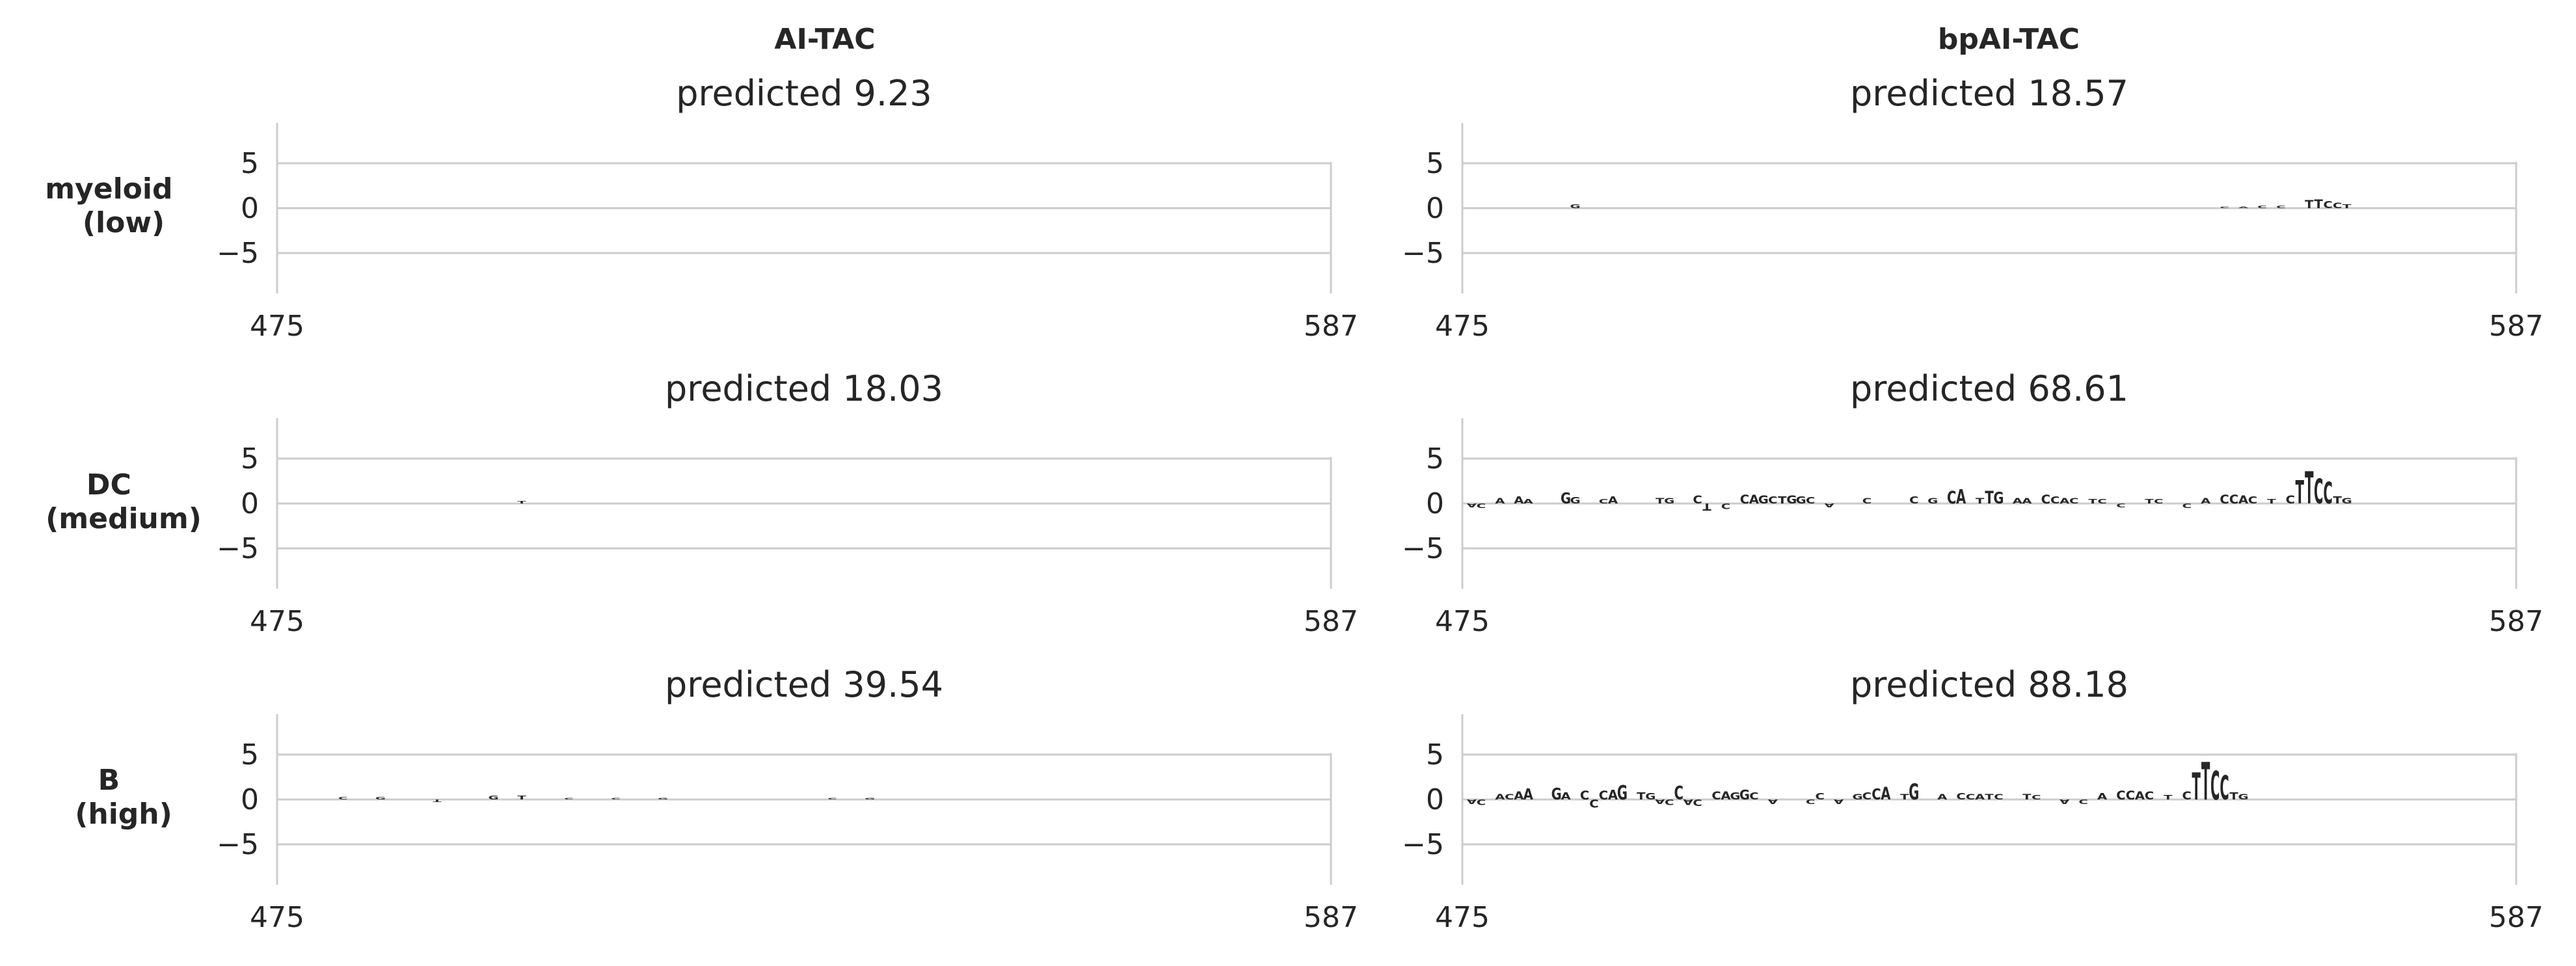 This screenshot has width=2576, height=966. What do you see at coordinates (804, 684) in the screenshot?
I see `panel-title: predicted 39.54` at bounding box center [804, 684].